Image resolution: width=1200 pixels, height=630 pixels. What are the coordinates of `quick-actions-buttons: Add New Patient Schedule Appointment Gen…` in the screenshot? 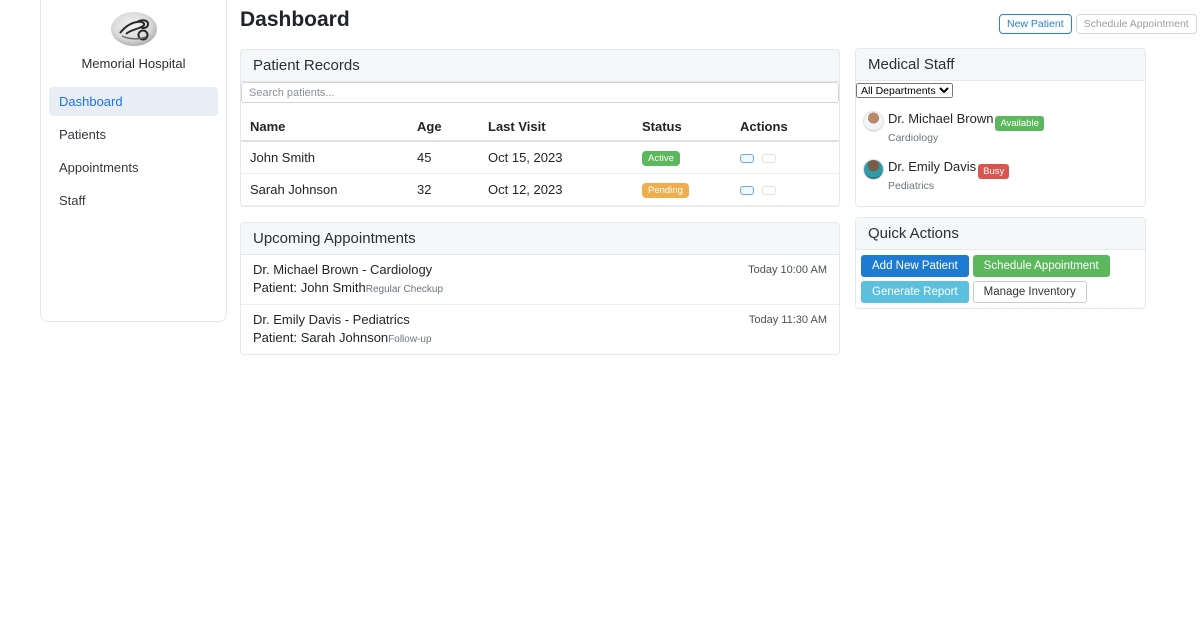 It's located at (1000, 279).